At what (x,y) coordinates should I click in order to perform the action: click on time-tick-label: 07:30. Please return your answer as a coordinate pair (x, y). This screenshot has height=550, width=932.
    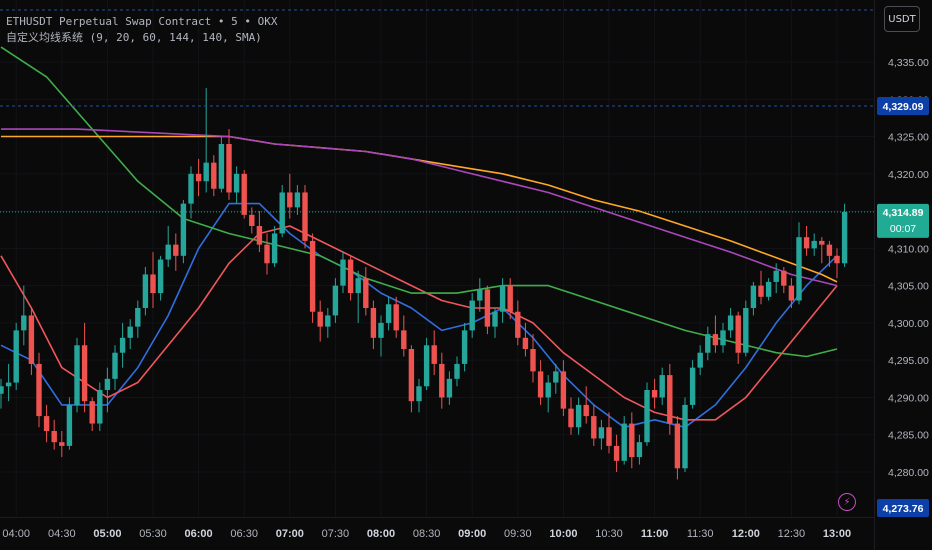
    Looking at the image, I should click on (336, 534).